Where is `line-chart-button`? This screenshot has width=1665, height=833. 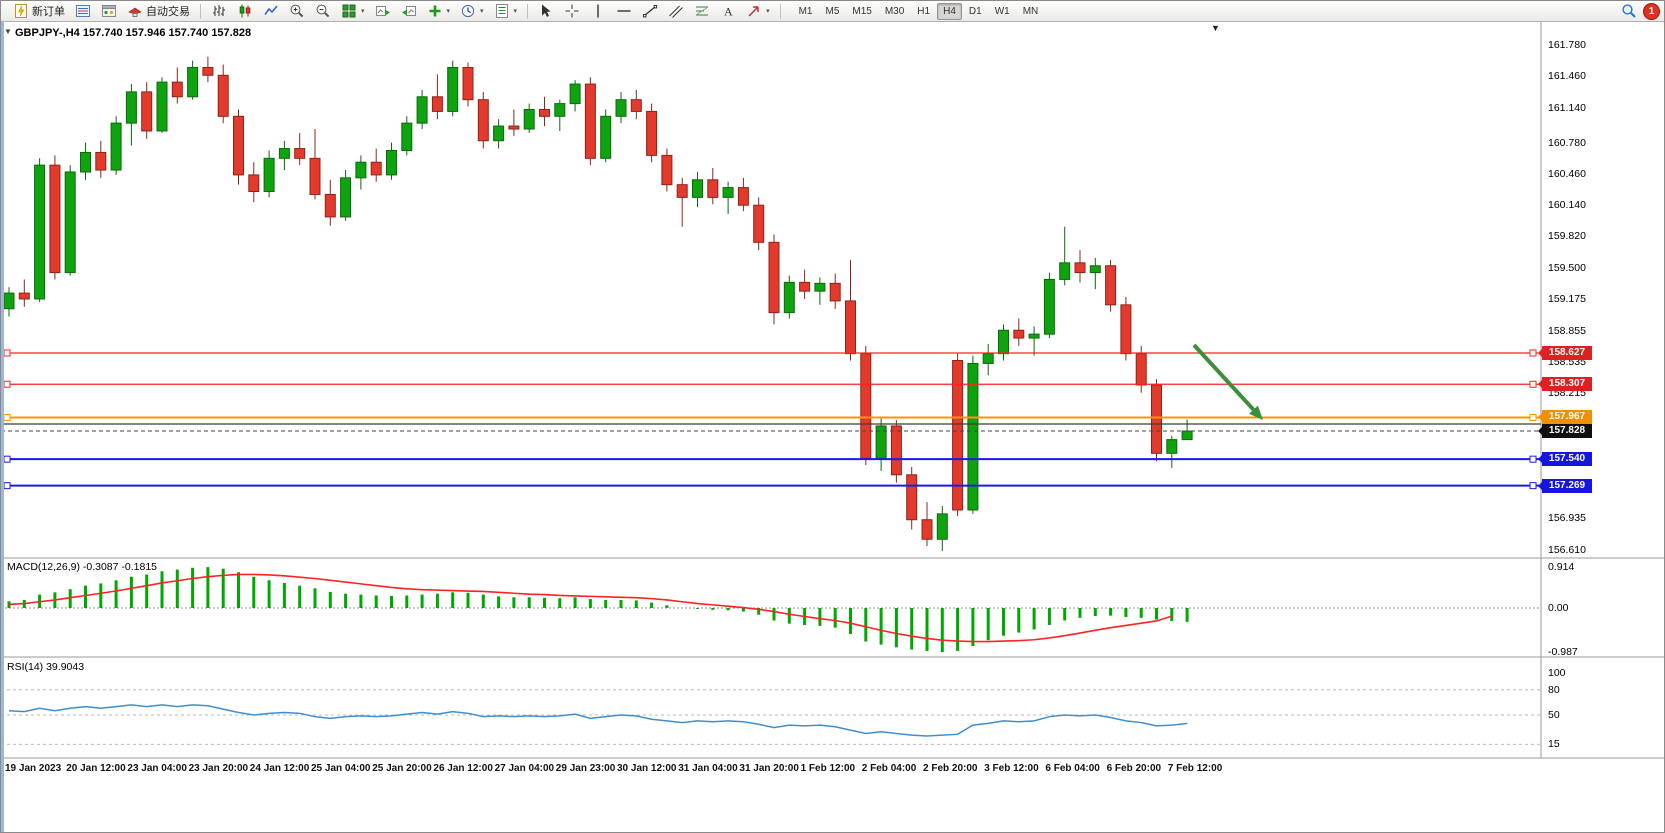
line-chart-button is located at coordinates (271, 11).